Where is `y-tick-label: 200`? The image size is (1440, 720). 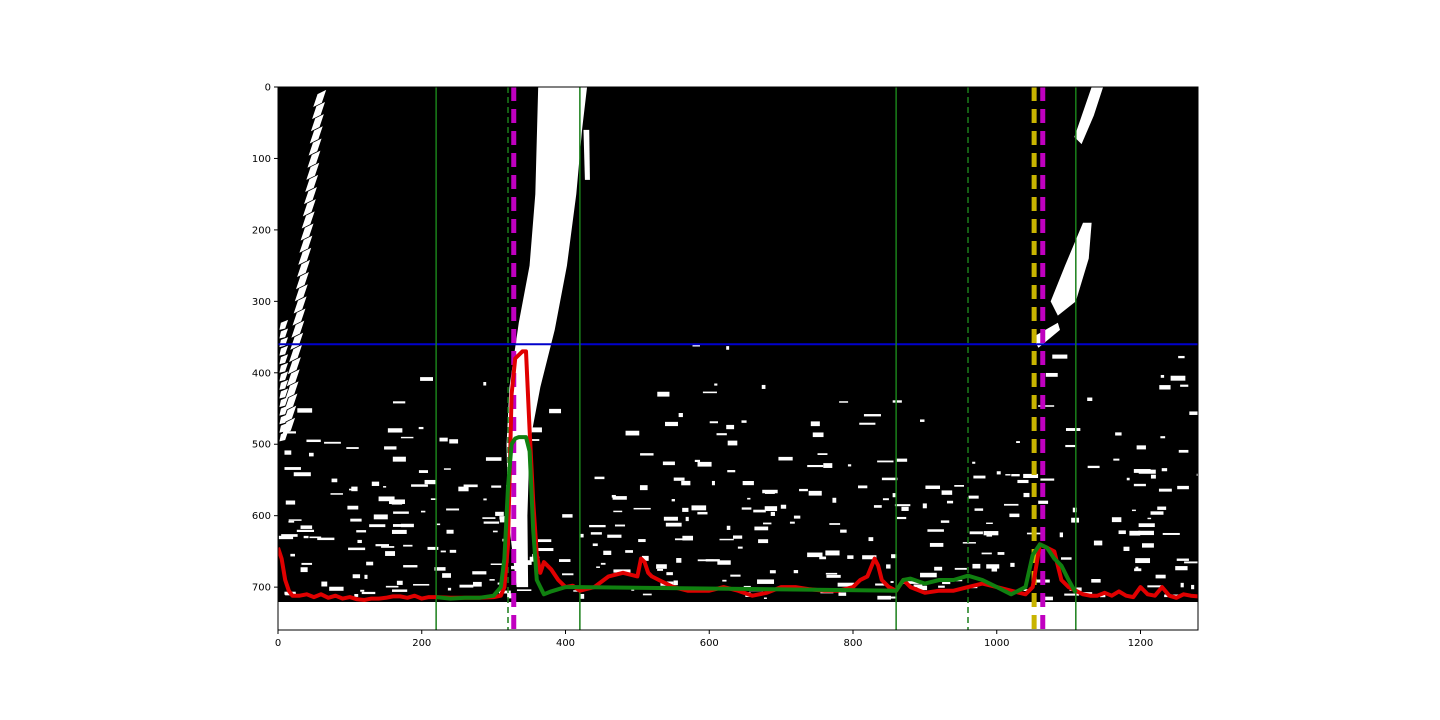
y-tick-label: 200 is located at coordinates (261, 230).